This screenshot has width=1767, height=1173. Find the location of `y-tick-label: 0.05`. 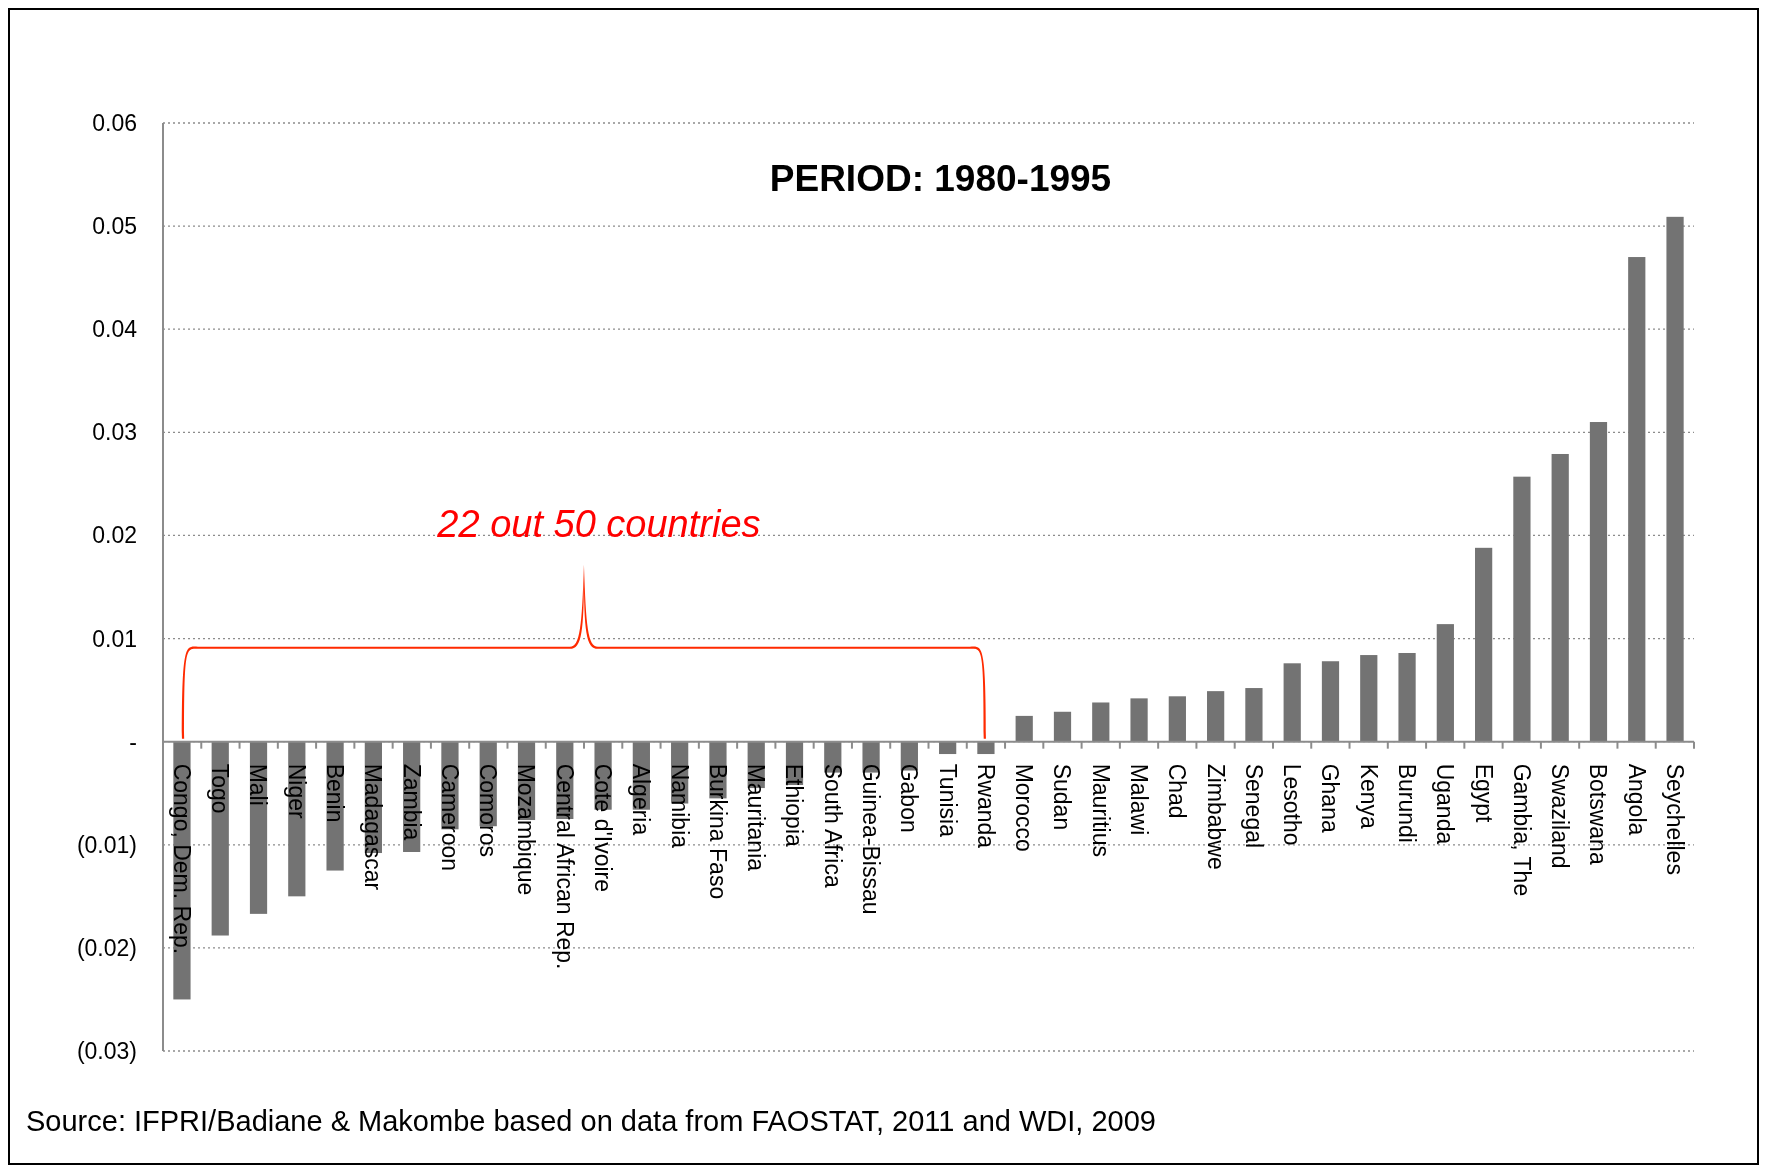

y-tick-label: 0.05 is located at coordinates (114, 226).